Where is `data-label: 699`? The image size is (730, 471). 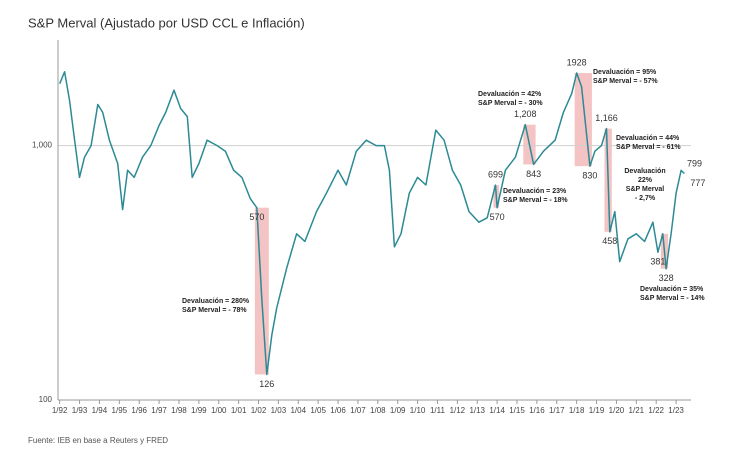
data-label: 699 is located at coordinates (495, 175).